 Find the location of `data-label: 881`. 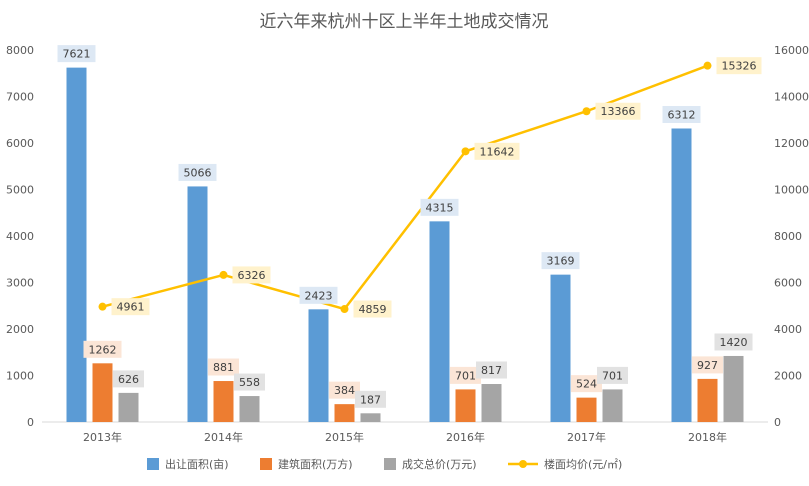

data-label: 881 is located at coordinates (223, 367).